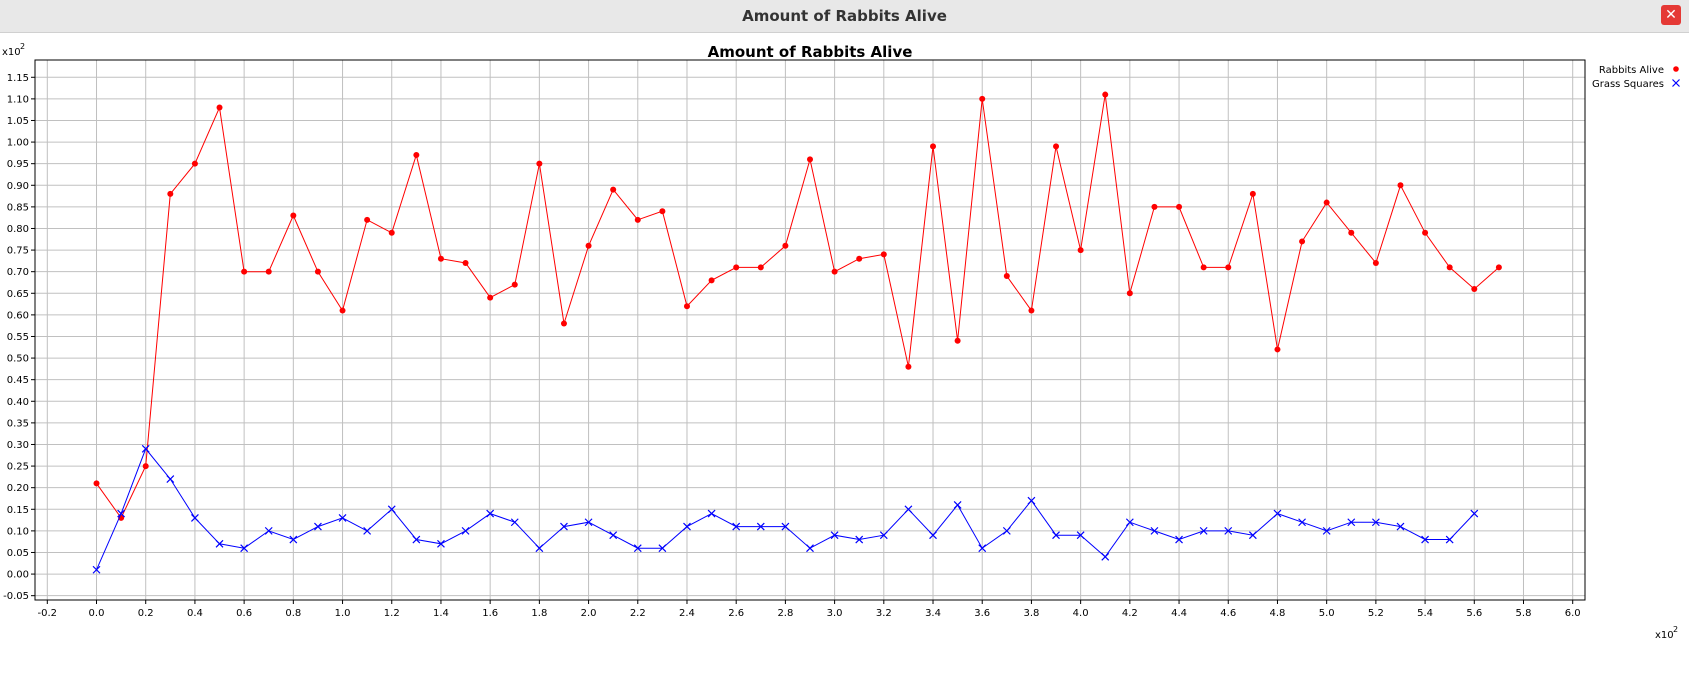  Describe the element at coordinates (1675, 629) in the screenshot. I see `x-multiplier-exponent: 2` at that location.